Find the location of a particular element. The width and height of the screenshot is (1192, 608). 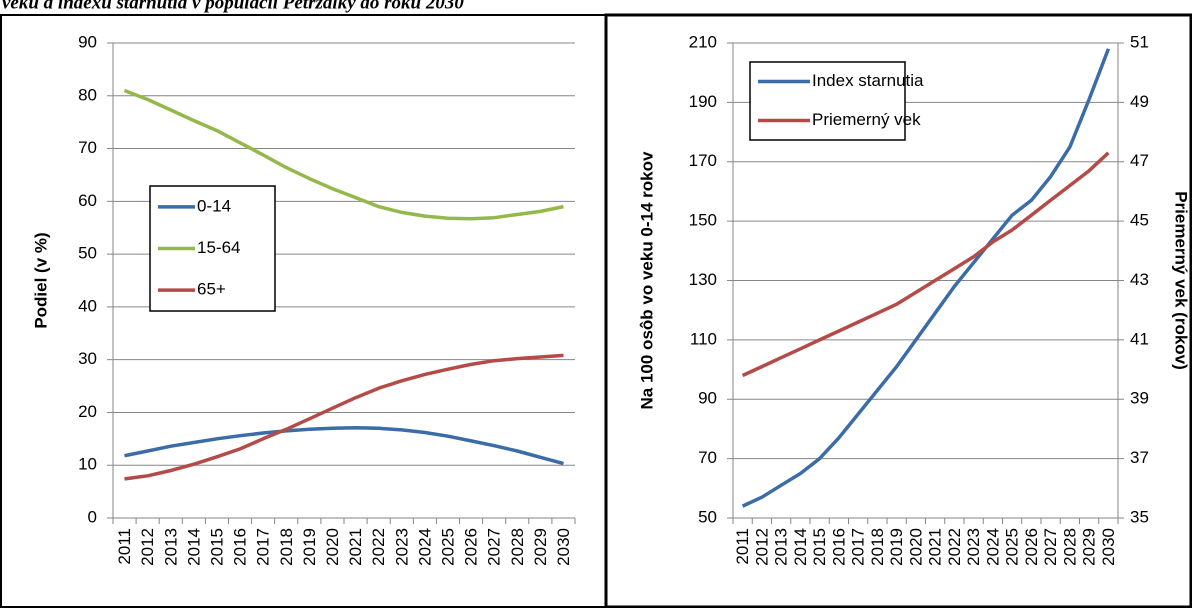

y-tick-label: 30 is located at coordinates (87, 358).